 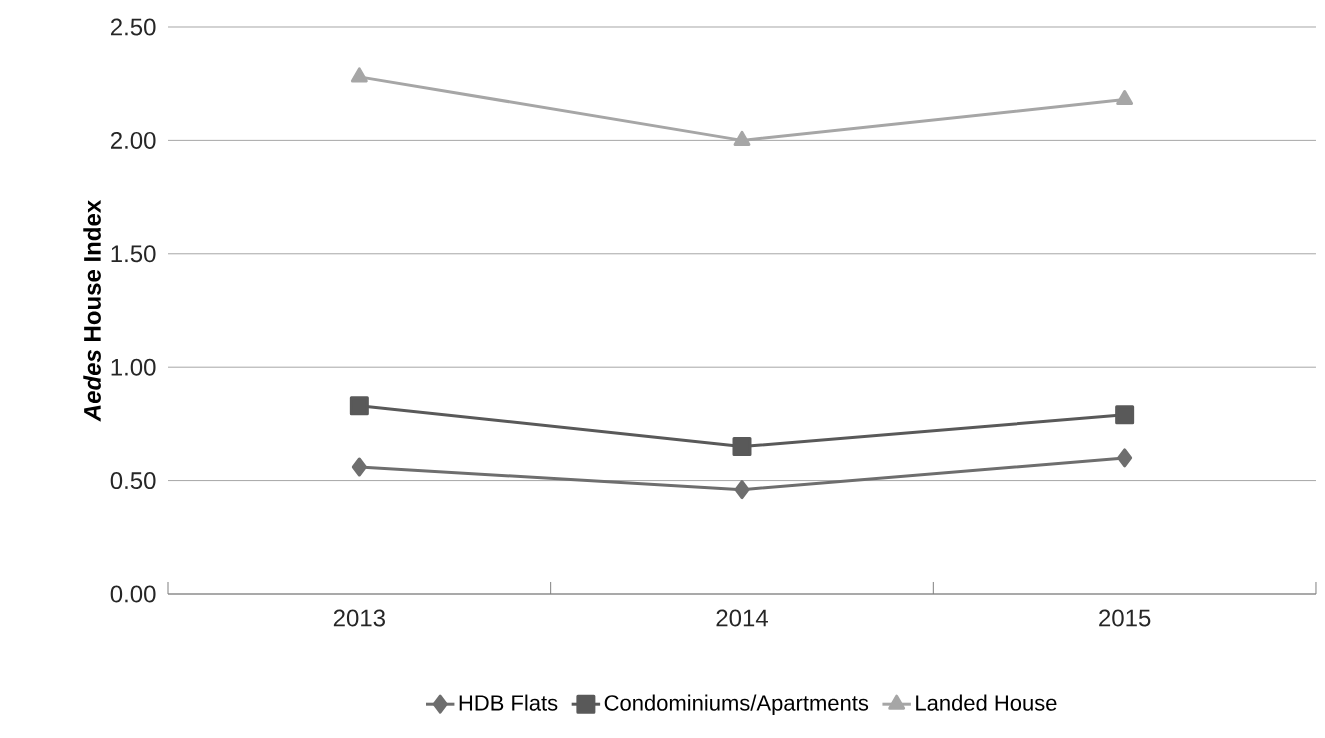 I want to click on x-tick-label: 2013, so click(x=359, y=618).